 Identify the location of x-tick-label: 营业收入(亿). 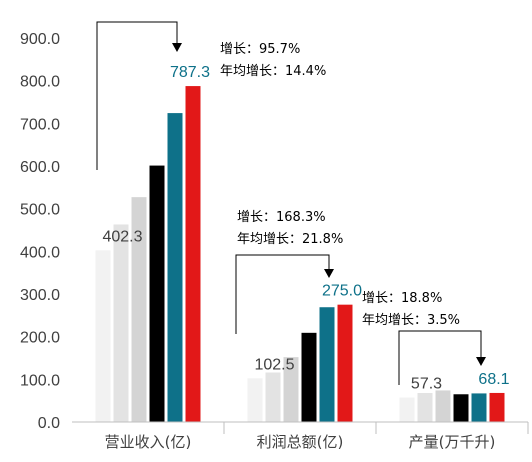
(148, 442).